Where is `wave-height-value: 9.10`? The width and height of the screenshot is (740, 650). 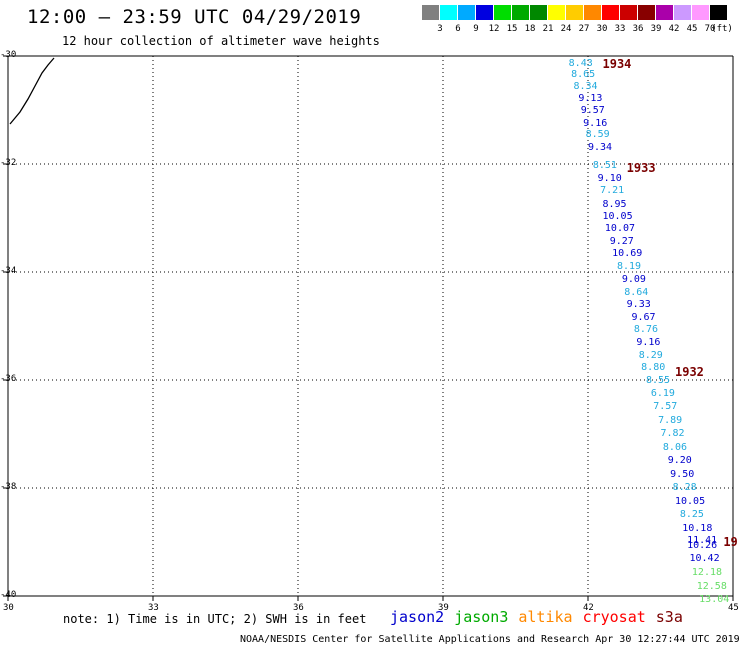
wave-height-value: 9.10 is located at coordinates (609, 178).